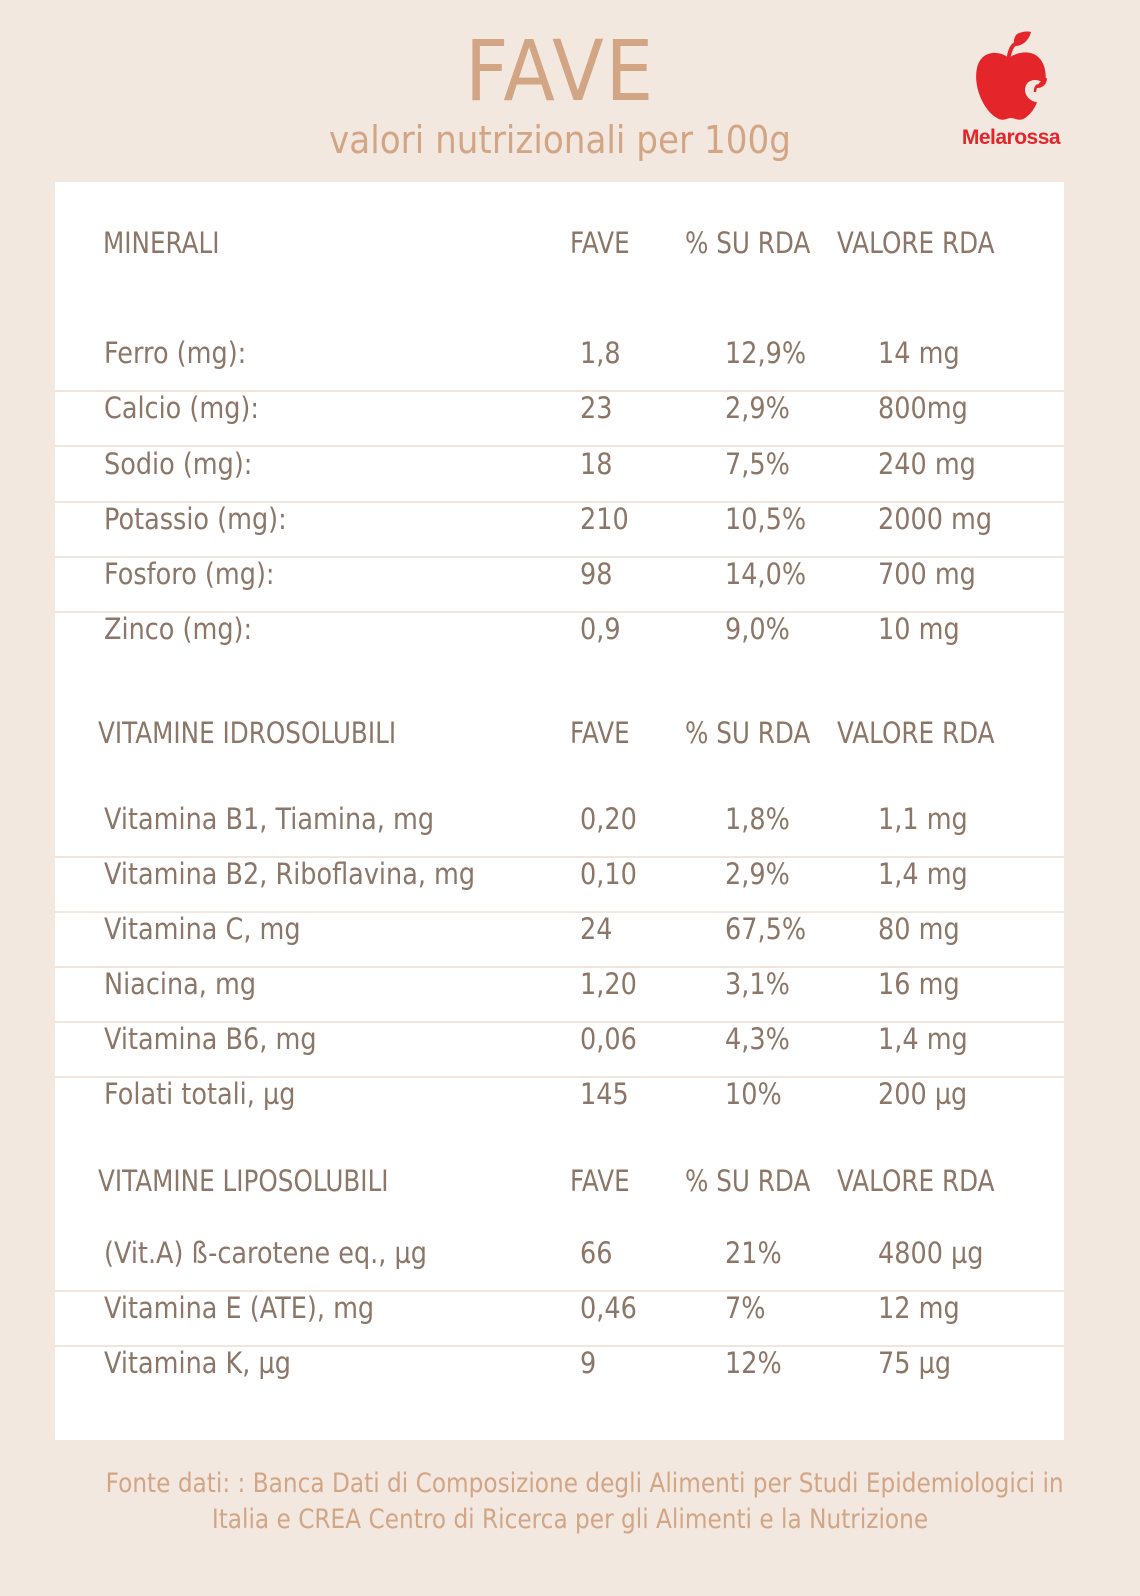  What do you see at coordinates (923, 819) in the screenshot?
I see `rda-value: 1,1 mg` at bounding box center [923, 819].